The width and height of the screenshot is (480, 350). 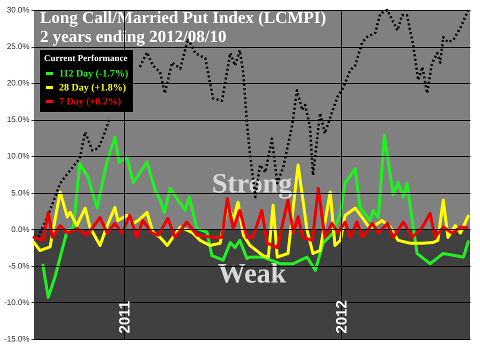 I want to click on legend-title: Current Performance, so click(x=86, y=58).